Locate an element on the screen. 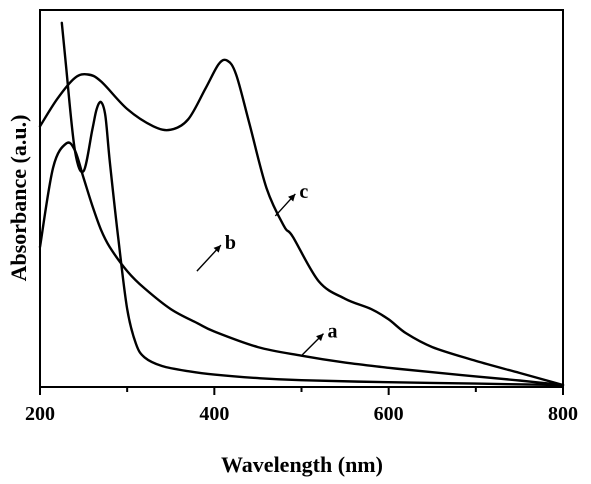 The width and height of the screenshot is (591, 484). axis-ticks is located at coordinates (301, 391).